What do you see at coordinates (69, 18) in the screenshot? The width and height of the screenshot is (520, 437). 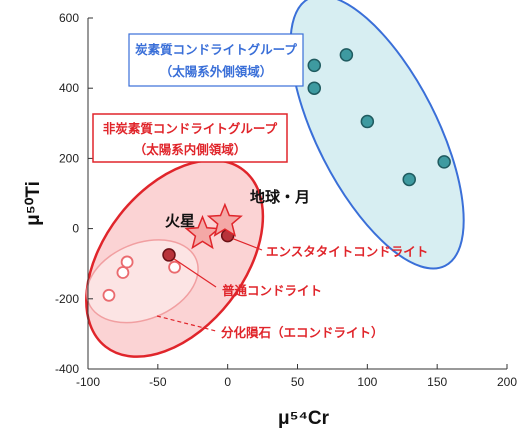 I see `y-tick-label: 600` at bounding box center [69, 18].